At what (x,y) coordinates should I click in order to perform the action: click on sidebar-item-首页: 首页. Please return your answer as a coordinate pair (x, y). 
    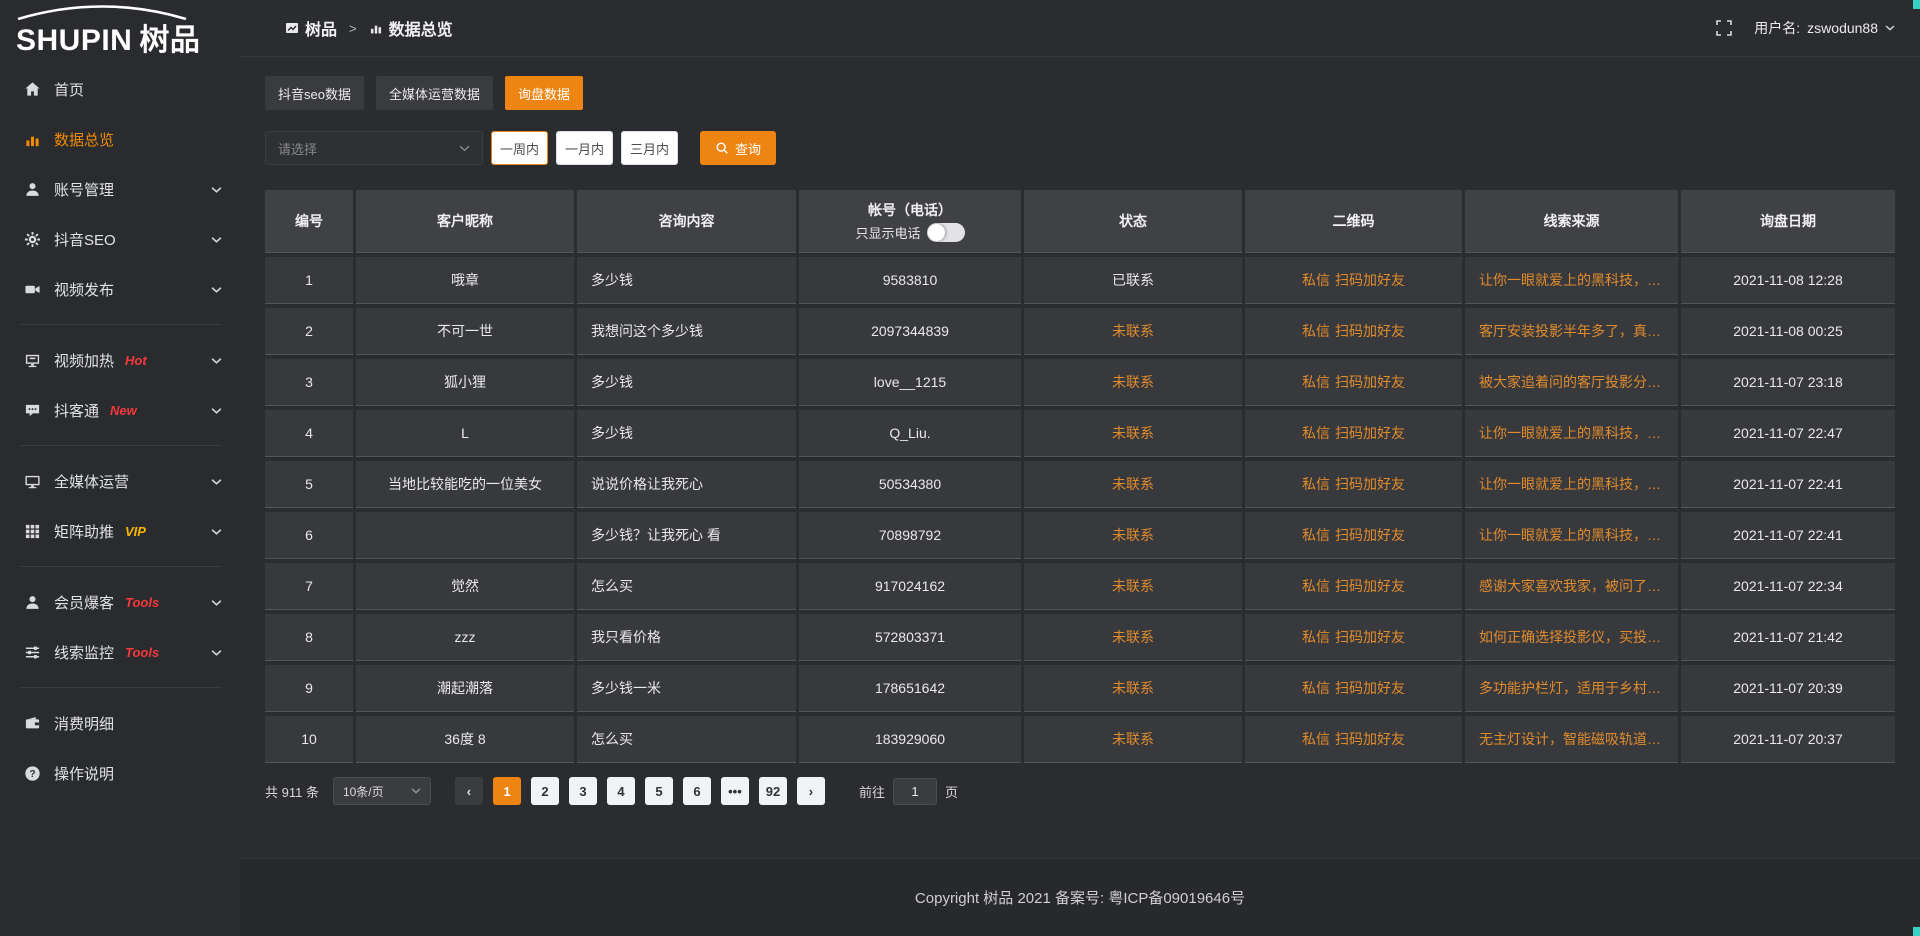
    Looking at the image, I should click on (120, 89).